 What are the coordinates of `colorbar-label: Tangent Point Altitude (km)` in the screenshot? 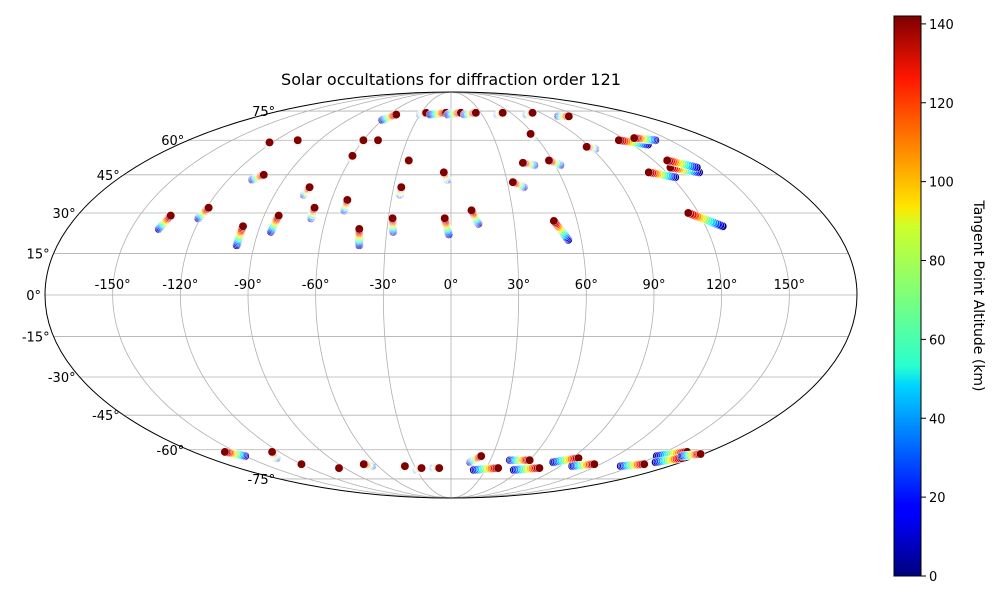 It's located at (978, 295).